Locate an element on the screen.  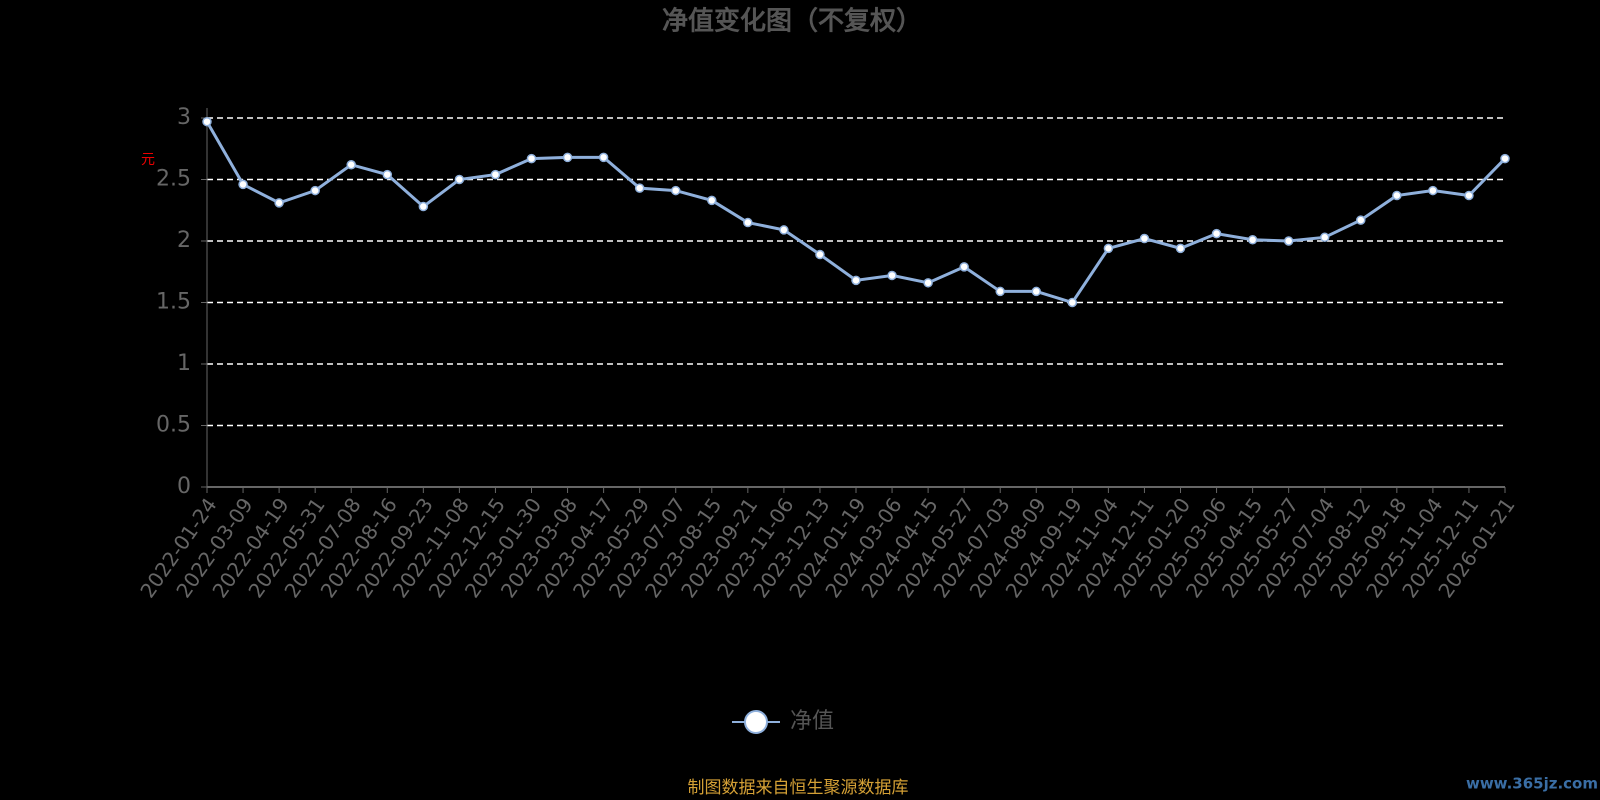
source-note: 制图数据来自恒生聚源数据库 is located at coordinates (798, 788).